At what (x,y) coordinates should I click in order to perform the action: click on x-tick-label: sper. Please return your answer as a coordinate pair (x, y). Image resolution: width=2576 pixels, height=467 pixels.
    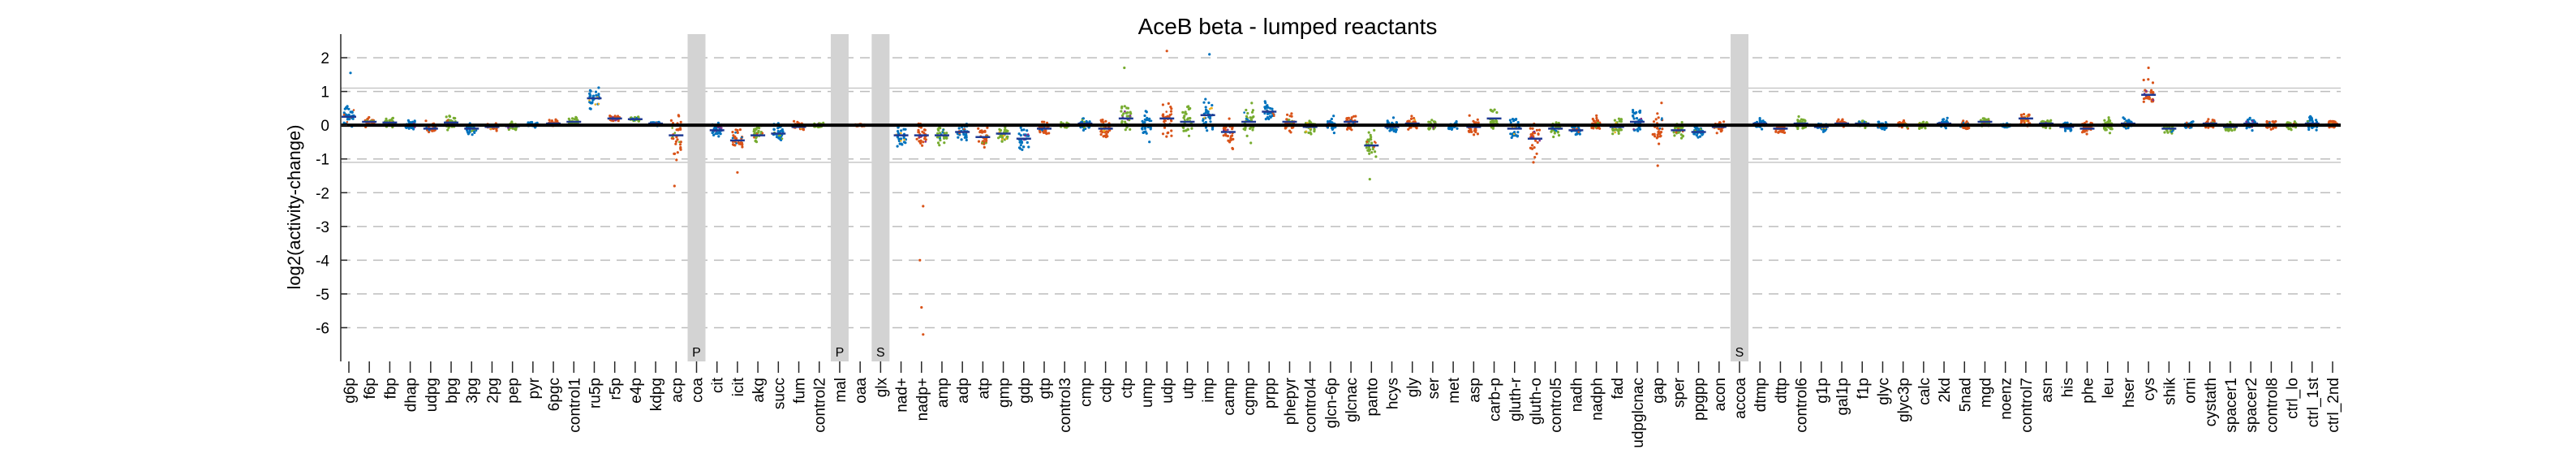
    Looking at the image, I should click on (1679, 392).